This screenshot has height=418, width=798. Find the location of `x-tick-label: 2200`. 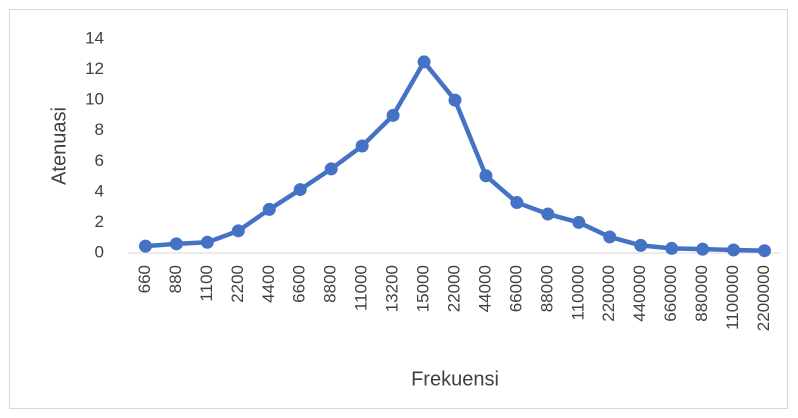

x-tick-label: 2200 is located at coordinates (237, 284).